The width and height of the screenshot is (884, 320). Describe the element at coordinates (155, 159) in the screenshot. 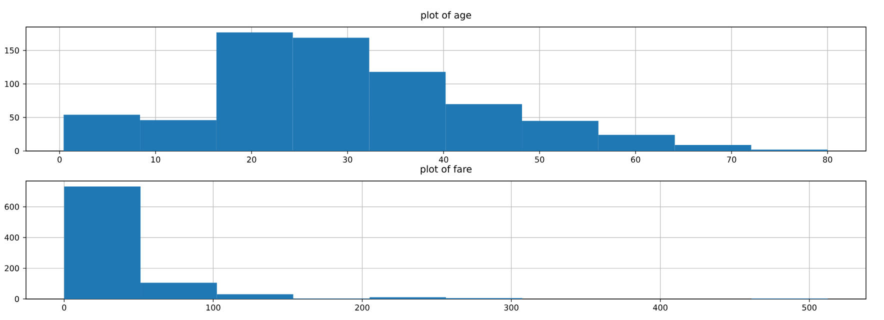

I see `x-tick-label: 10` at that location.